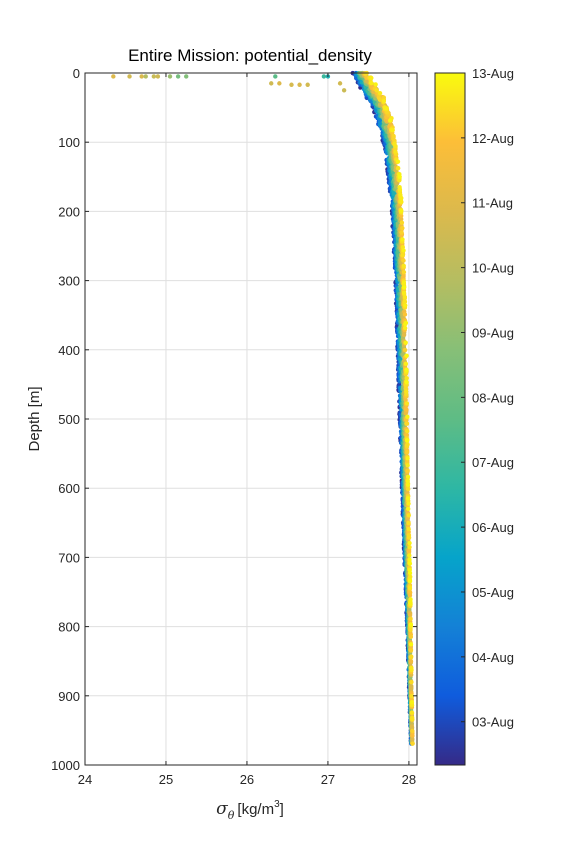 This screenshot has height=851, width=567. Describe the element at coordinates (282, 809) in the screenshot. I see `x-axis-title-units-end: ]` at that location.